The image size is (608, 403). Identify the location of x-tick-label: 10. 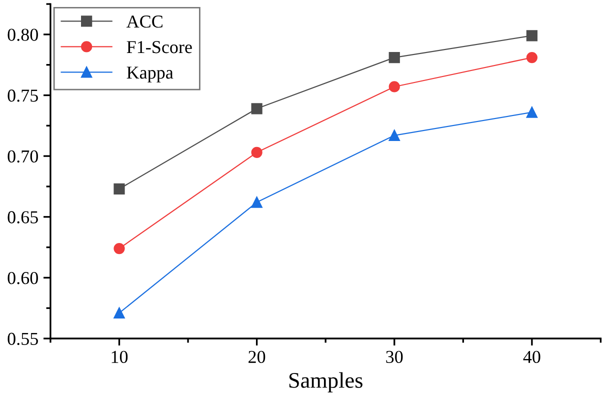
(120, 357).